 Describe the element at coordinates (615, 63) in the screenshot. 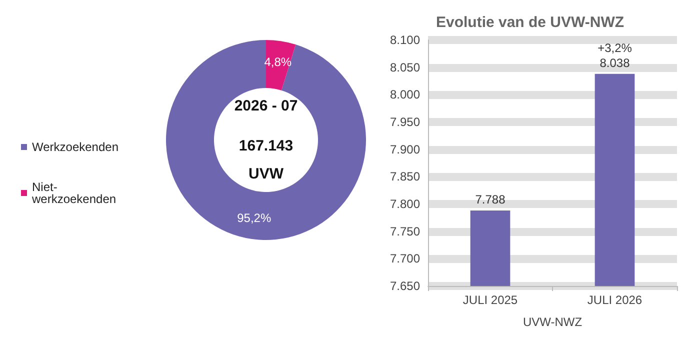

I see `data-label: 8.038` at that location.